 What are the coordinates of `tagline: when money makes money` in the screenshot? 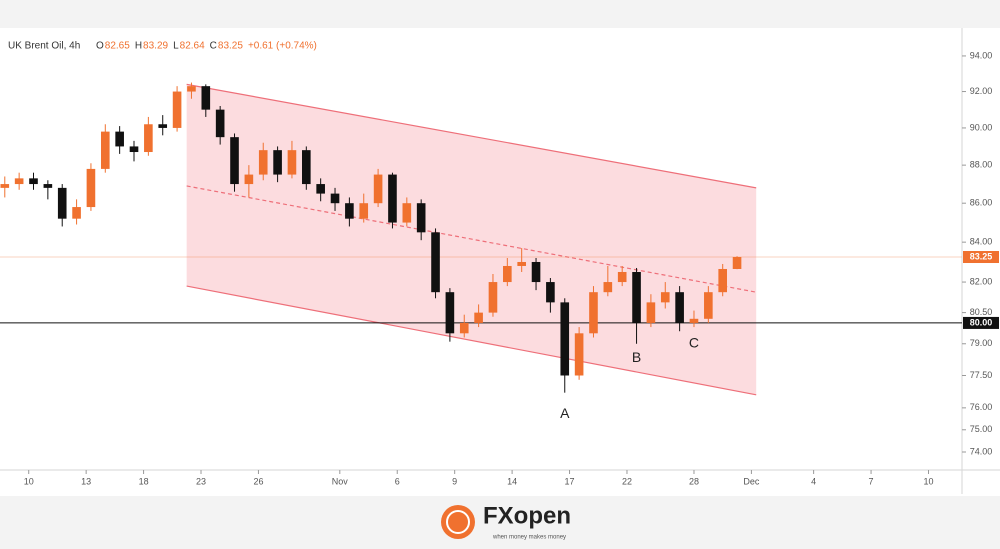 It's located at (529, 538).